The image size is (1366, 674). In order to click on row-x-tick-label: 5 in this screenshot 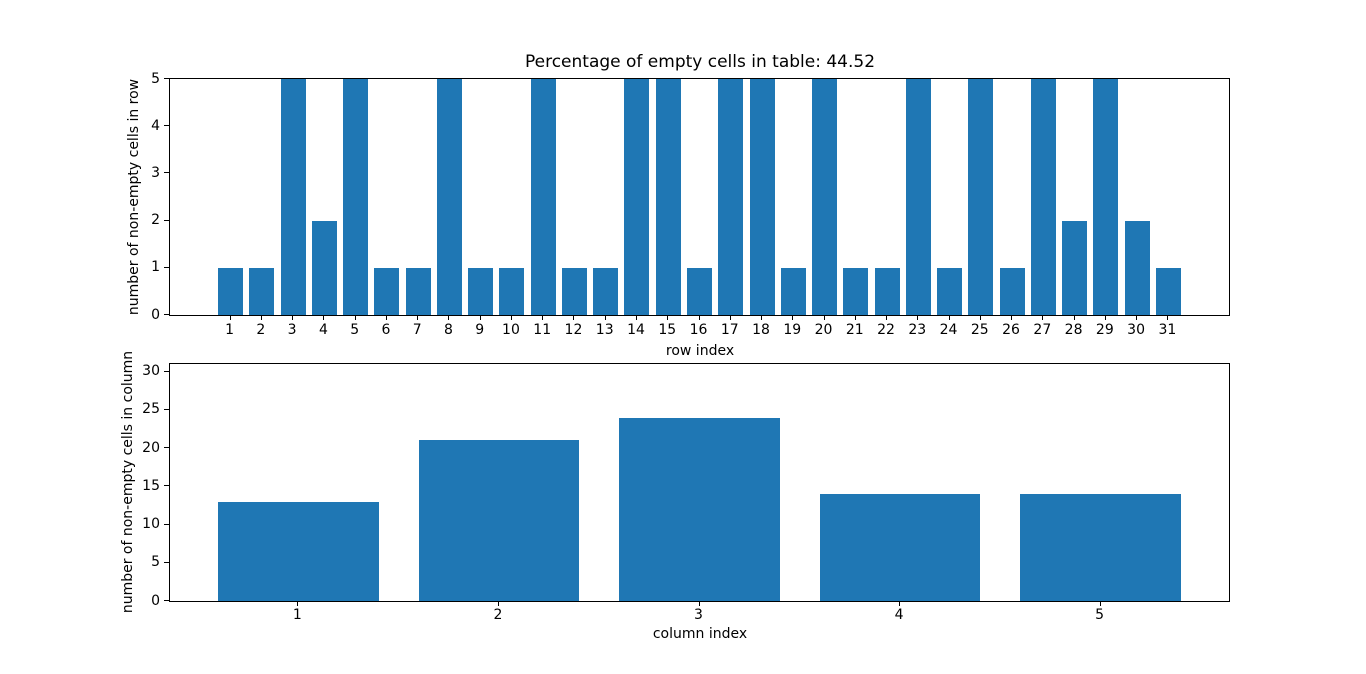, I will do `click(355, 330)`.